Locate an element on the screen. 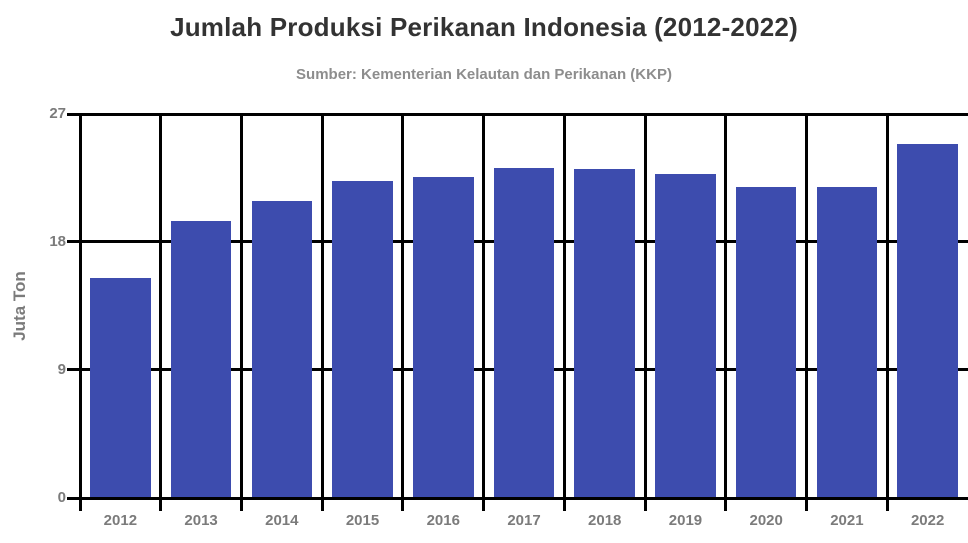 This screenshot has height=543, width=968. bar-2013 is located at coordinates (201, 359).